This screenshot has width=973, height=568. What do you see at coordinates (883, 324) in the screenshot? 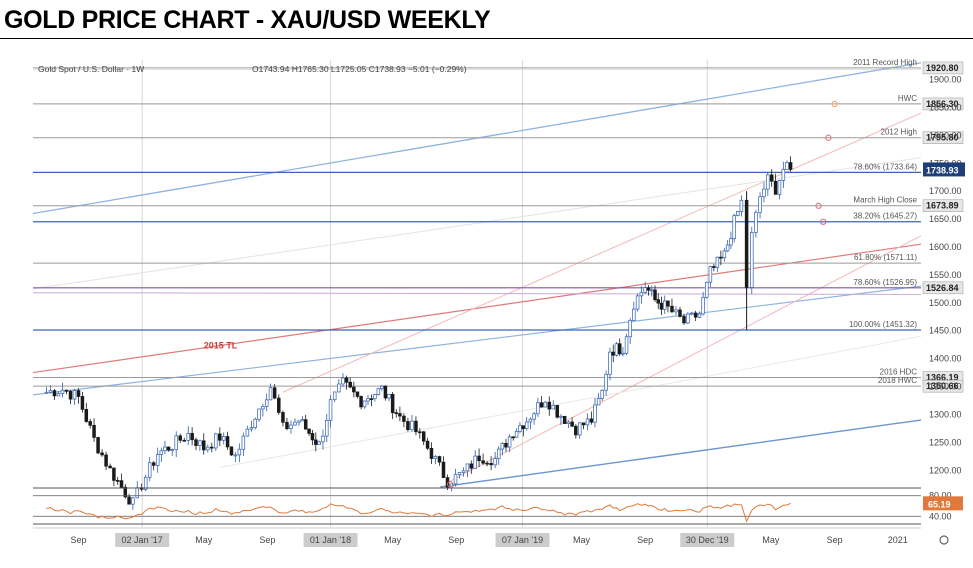
I see `level-label-8: 100.00% (1451.32)` at bounding box center [883, 324].